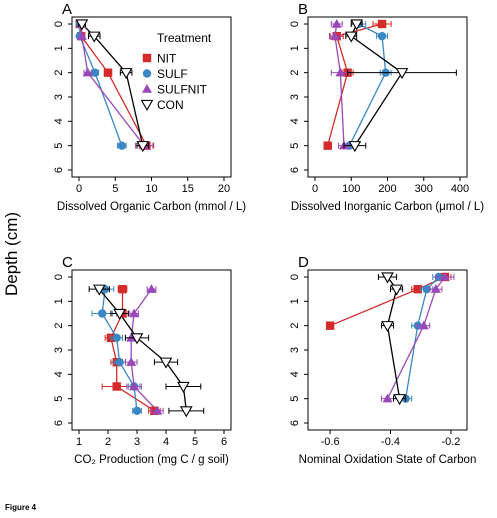 The width and height of the screenshot is (497, 518). I want to click on x-tick-label: 300, so click(424, 189).